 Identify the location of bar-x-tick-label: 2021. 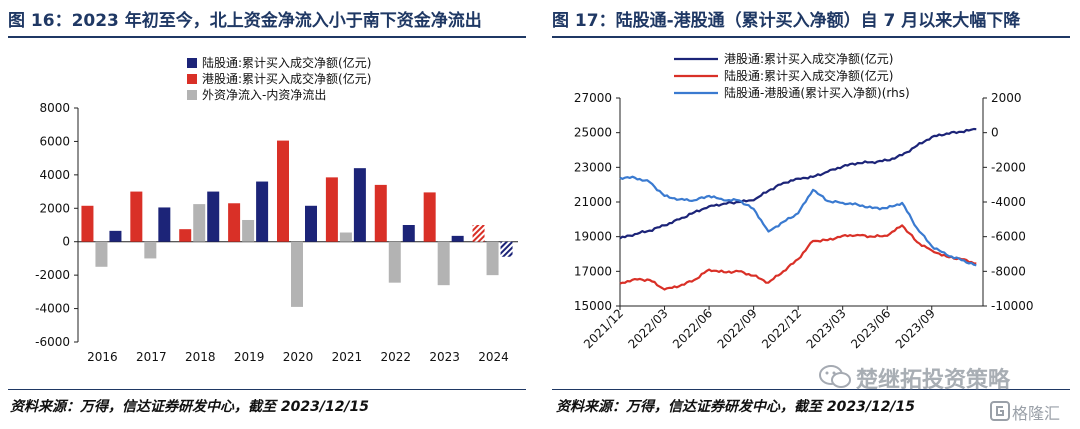
(347, 357).